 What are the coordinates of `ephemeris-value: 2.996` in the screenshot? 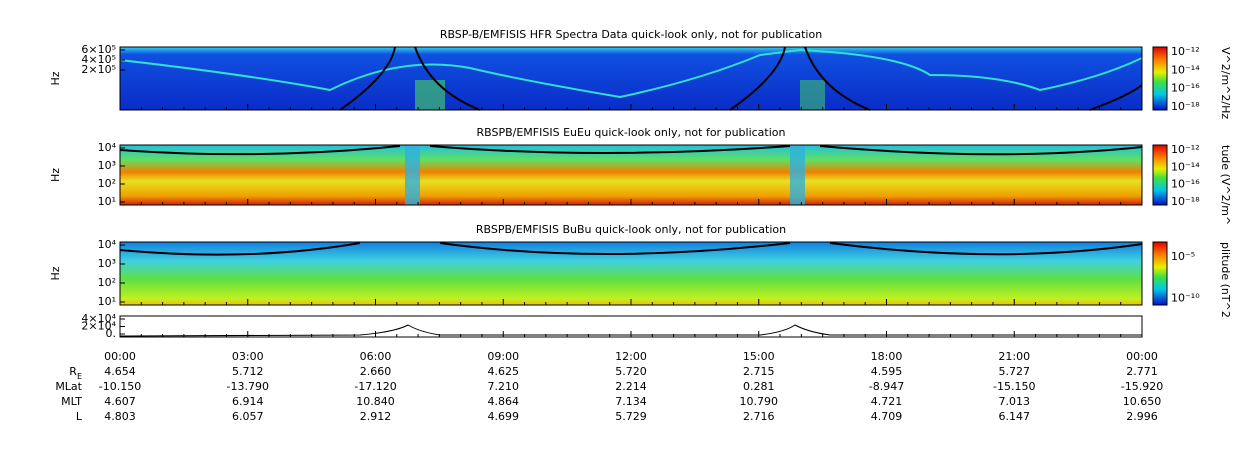 It's located at (1142, 416).